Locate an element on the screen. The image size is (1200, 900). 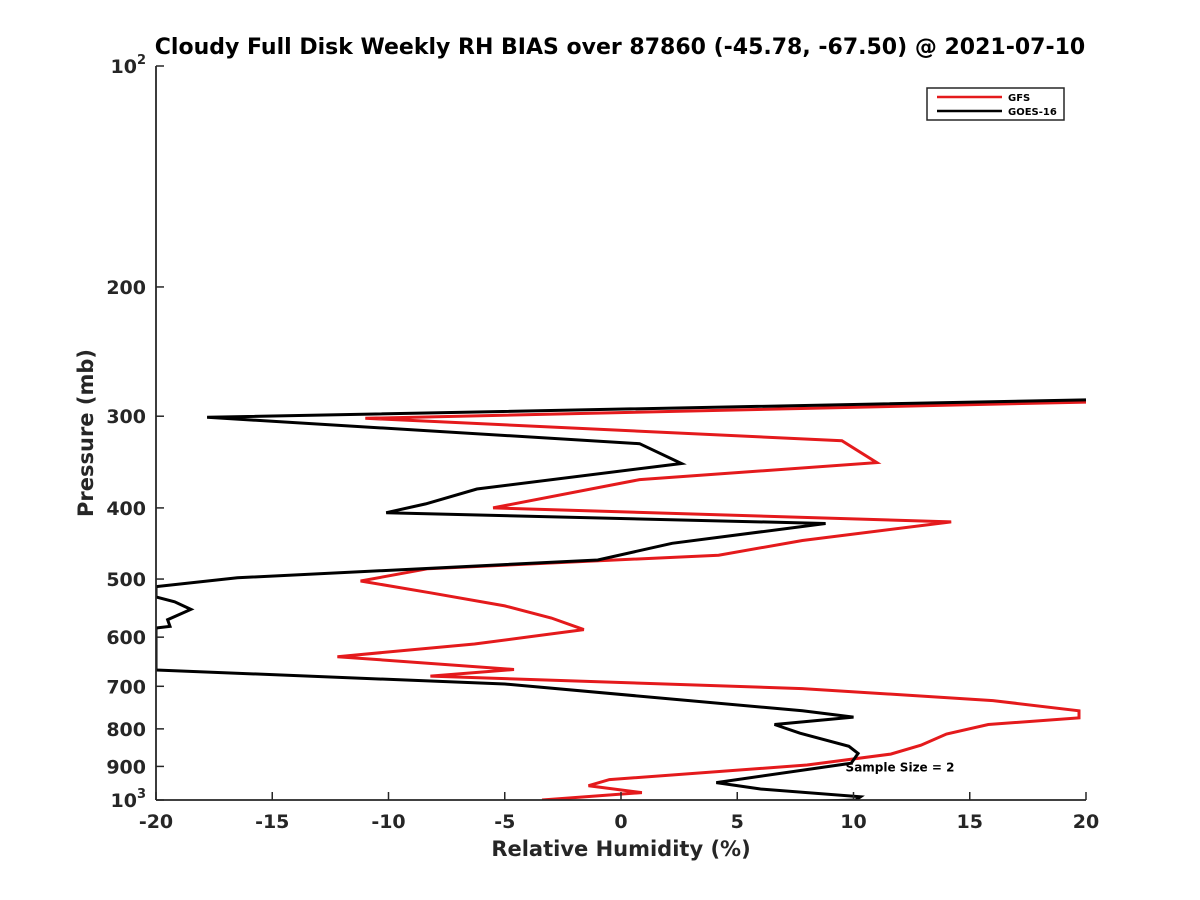
x-tick-label: 15 is located at coordinates (970, 822).